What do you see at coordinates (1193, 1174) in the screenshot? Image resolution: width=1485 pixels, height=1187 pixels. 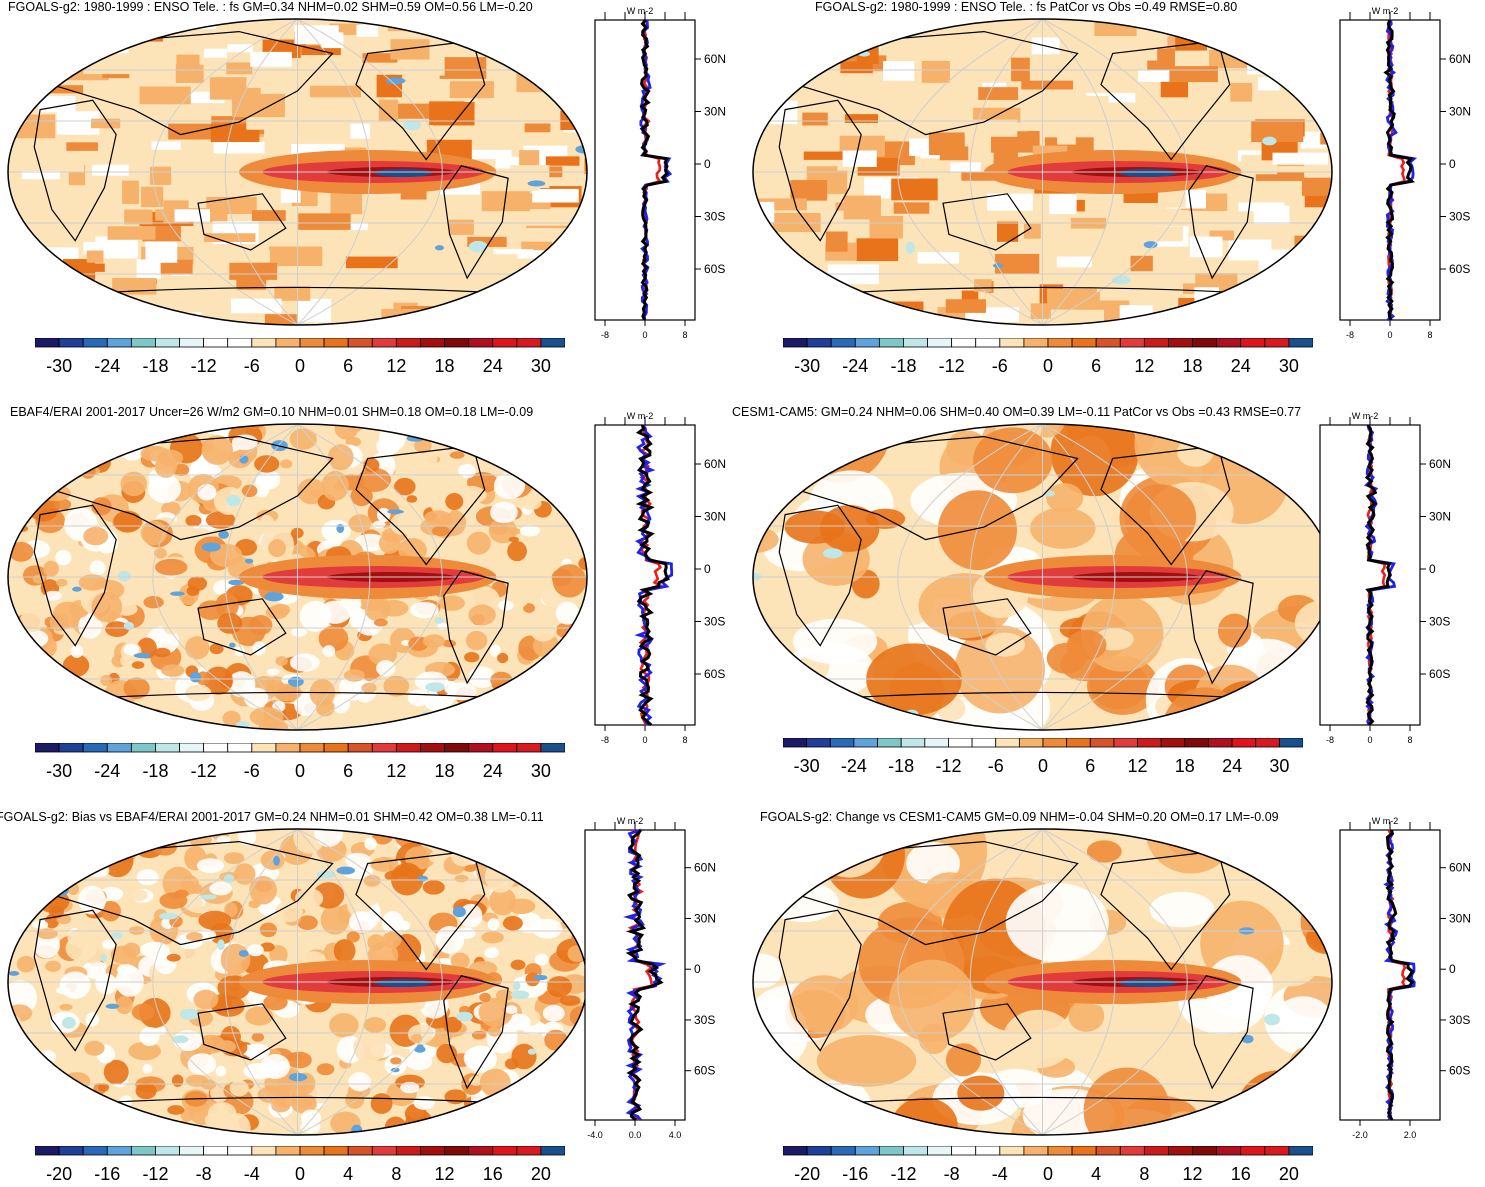 I see `colorbar-label: 12` at bounding box center [1193, 1174].